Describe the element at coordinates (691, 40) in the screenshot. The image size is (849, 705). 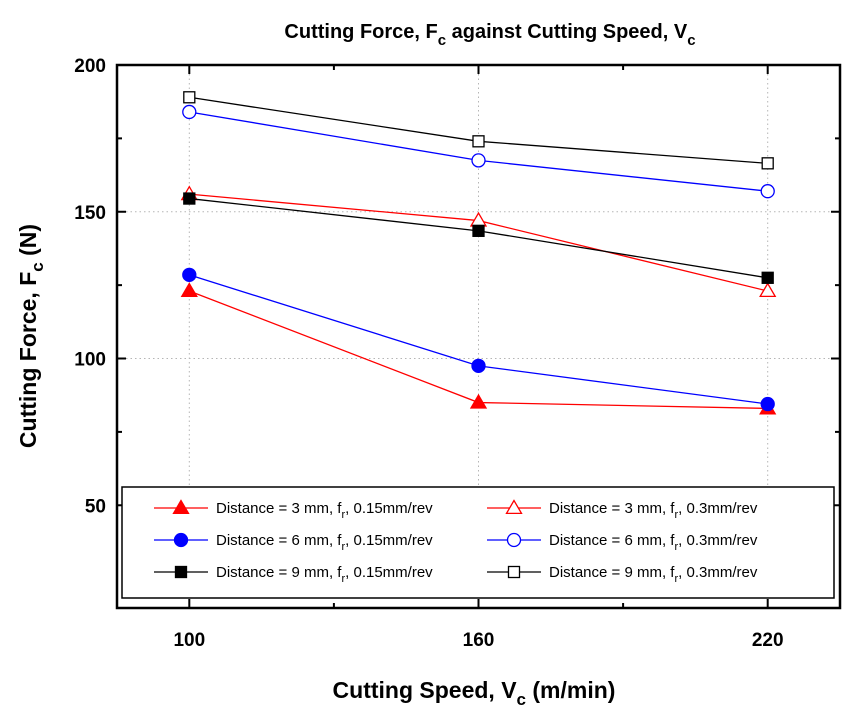
I see `chart-title-sub2: c` at that location.